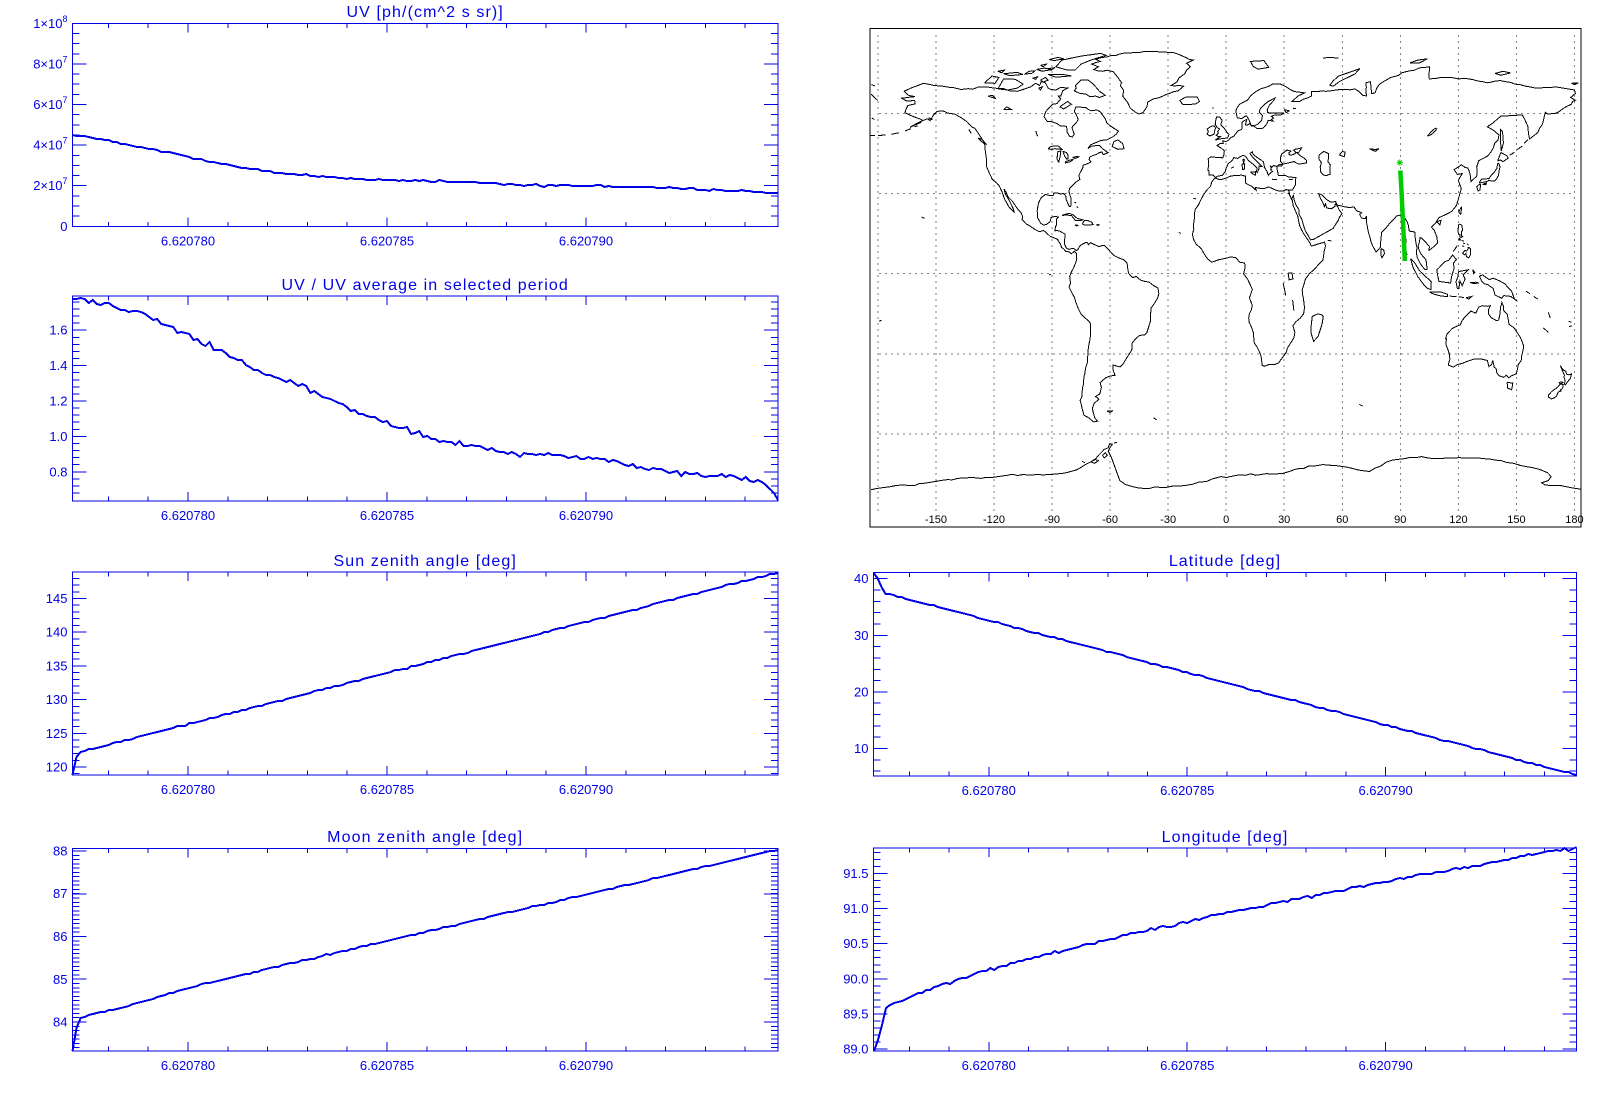 The height and width of the screenshot is (1100, 1600). What do you see at coordinates (60, 936) in the screenshot?
I see `svg-text: 86` at bounding box center [60, 936].